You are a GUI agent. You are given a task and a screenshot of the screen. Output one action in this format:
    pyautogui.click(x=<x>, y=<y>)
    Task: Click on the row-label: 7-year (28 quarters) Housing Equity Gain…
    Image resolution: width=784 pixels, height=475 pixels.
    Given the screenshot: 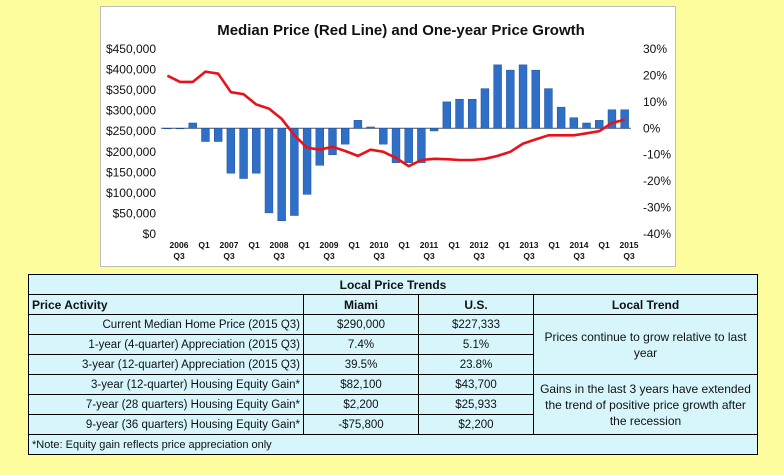 What is the action you would take?
    pyautogui.click(x=166, y=404)
    